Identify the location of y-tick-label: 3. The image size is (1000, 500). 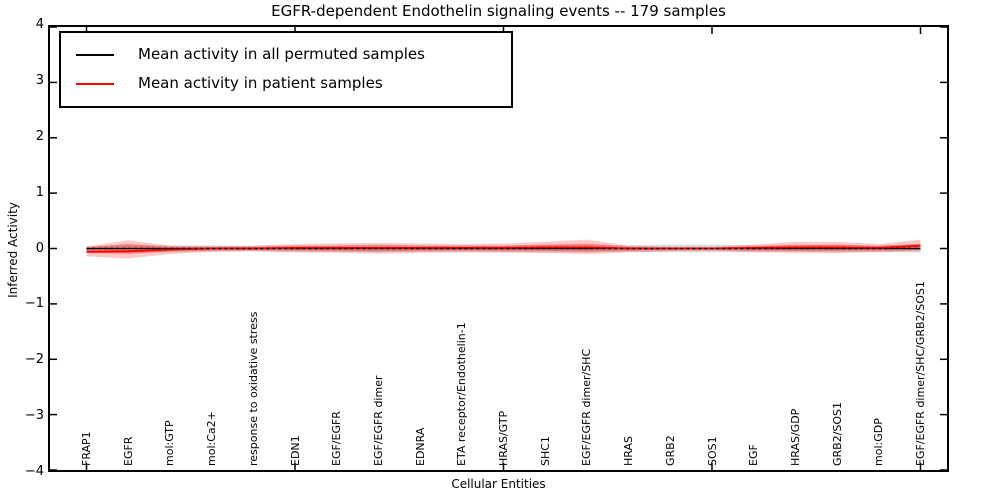
(39, 80).